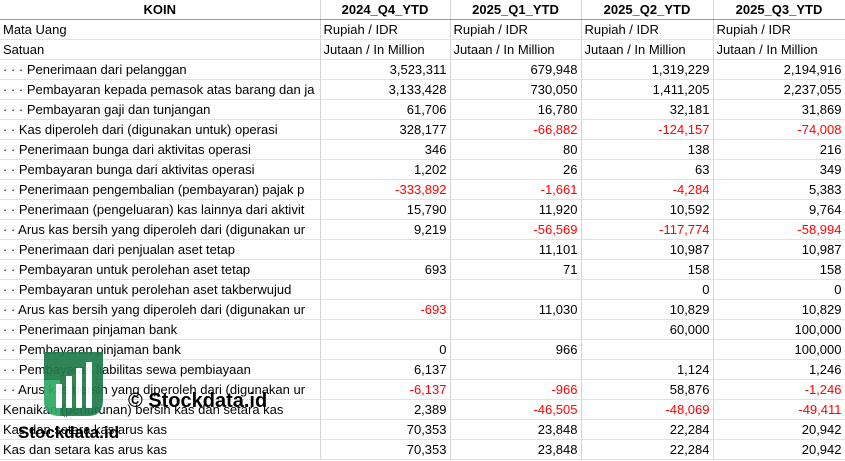 This screenshot has height=461, width=845. What do you see at coordinates (516, 129) in the screenshot?
I see `cell: -66,882` at bounding box center [516, 129].